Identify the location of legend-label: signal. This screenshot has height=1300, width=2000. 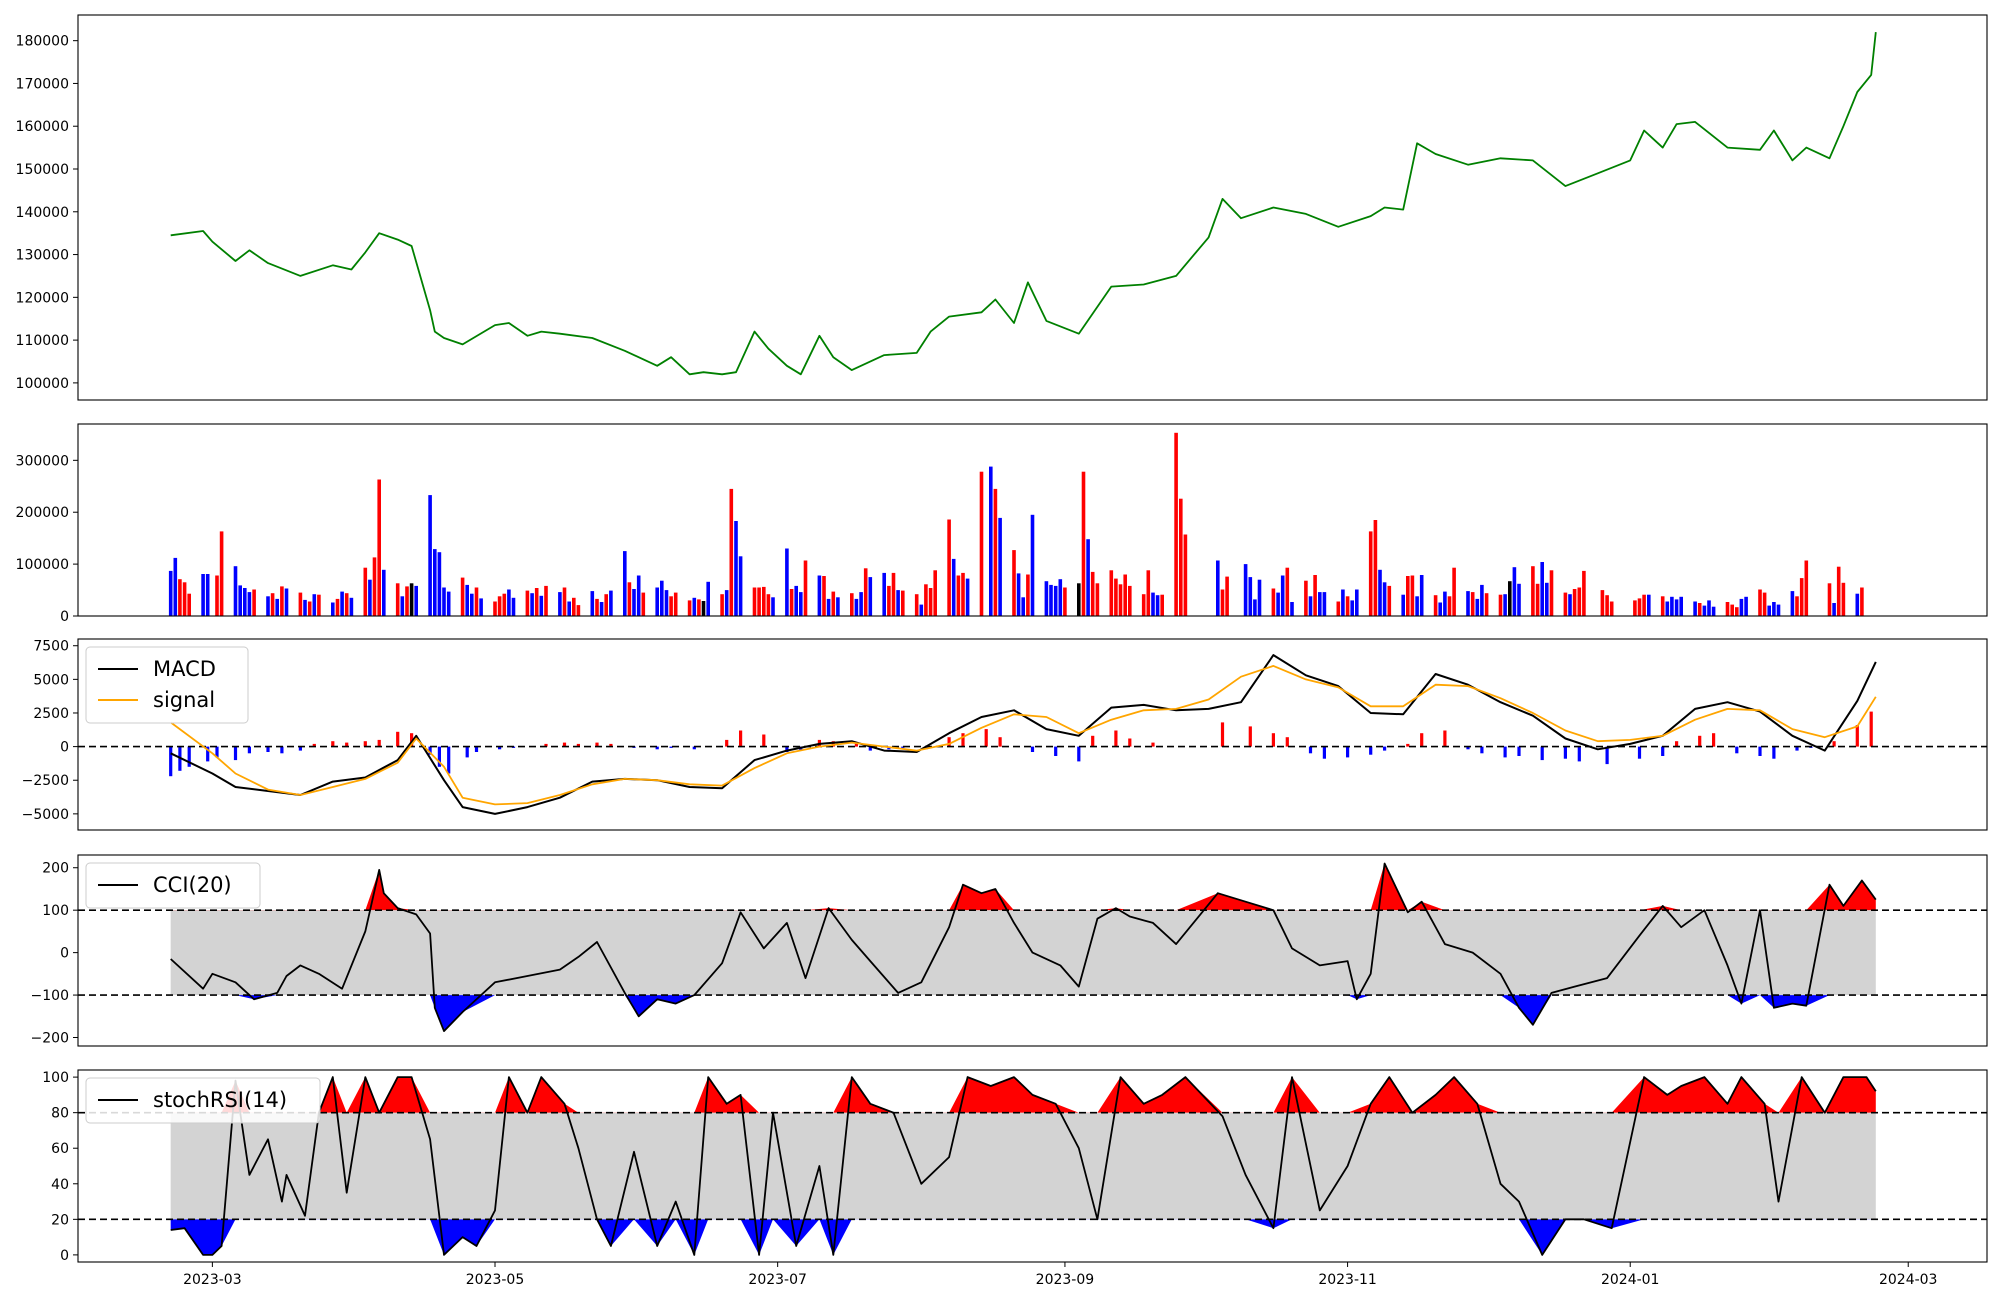
(184, 700).